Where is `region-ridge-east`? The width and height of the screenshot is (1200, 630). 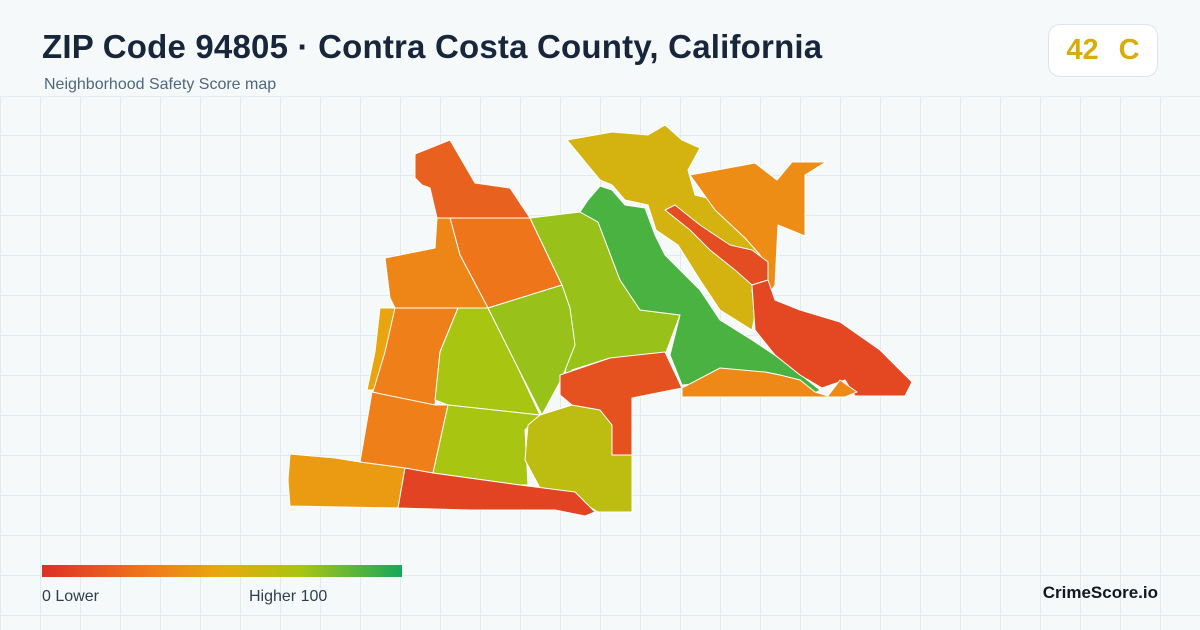
region-ridge-east is located at coordinates (700, 289).